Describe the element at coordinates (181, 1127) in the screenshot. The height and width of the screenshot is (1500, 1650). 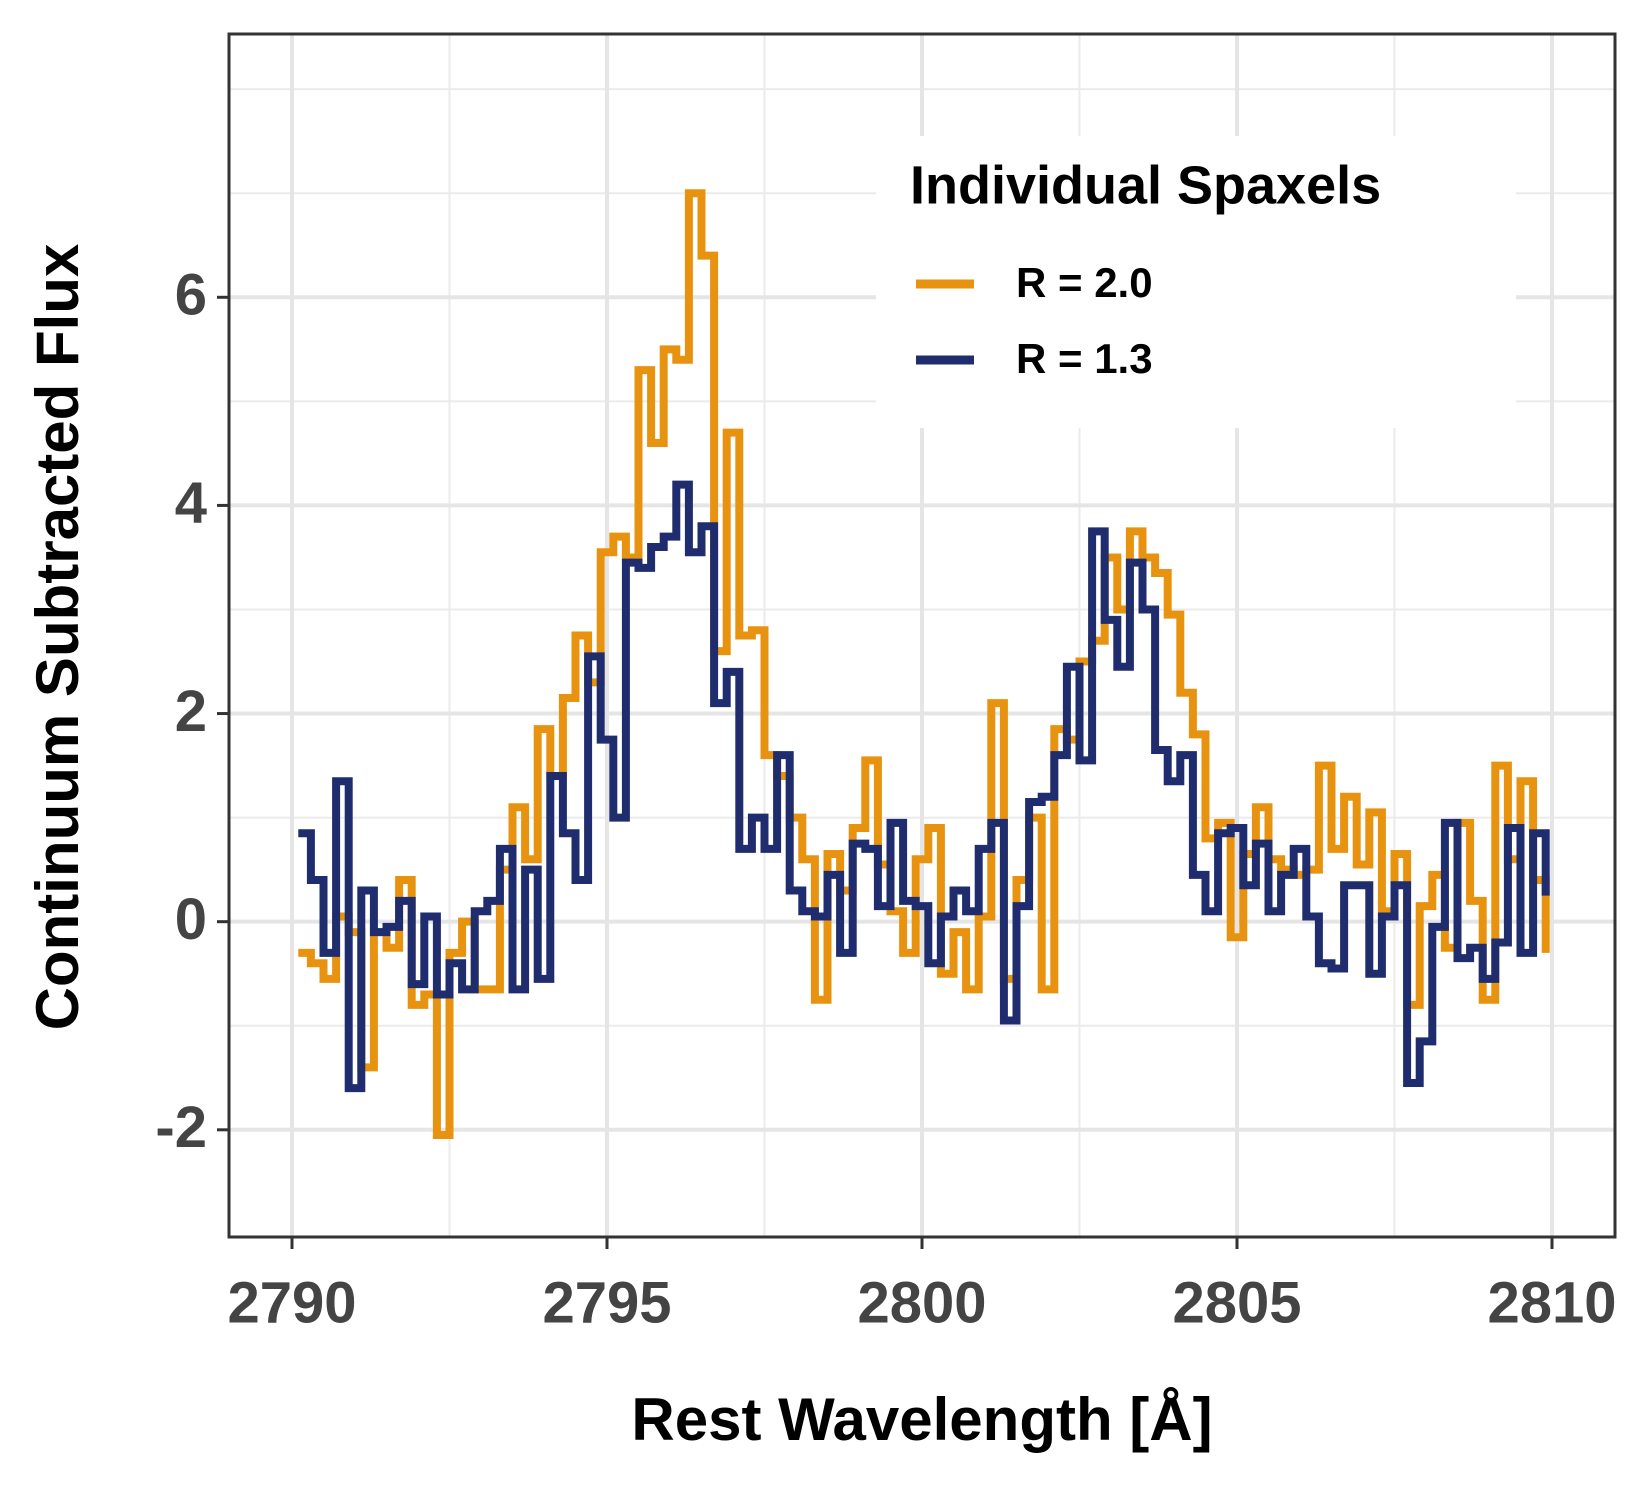
I see `y-tick-label: -2` at that location.